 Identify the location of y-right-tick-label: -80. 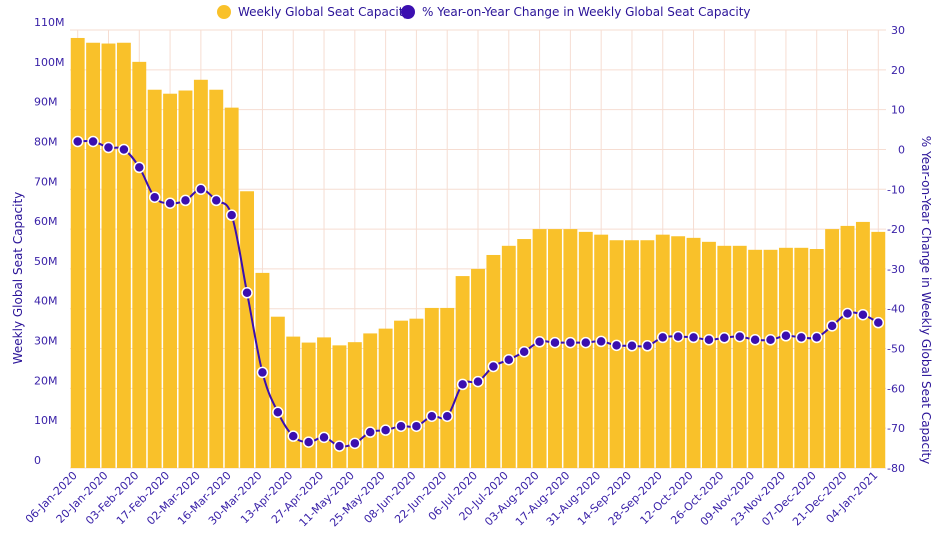
(896, 468).